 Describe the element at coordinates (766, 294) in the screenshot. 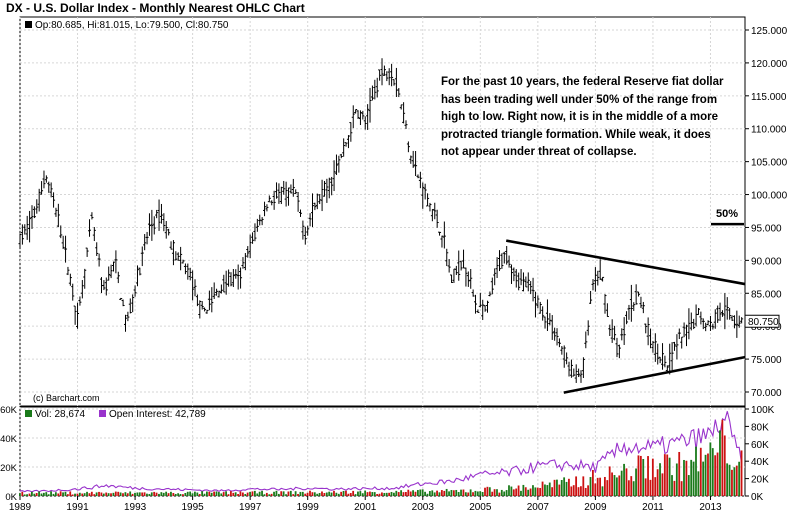

I see `price-tick-label: 85.000` at that location.